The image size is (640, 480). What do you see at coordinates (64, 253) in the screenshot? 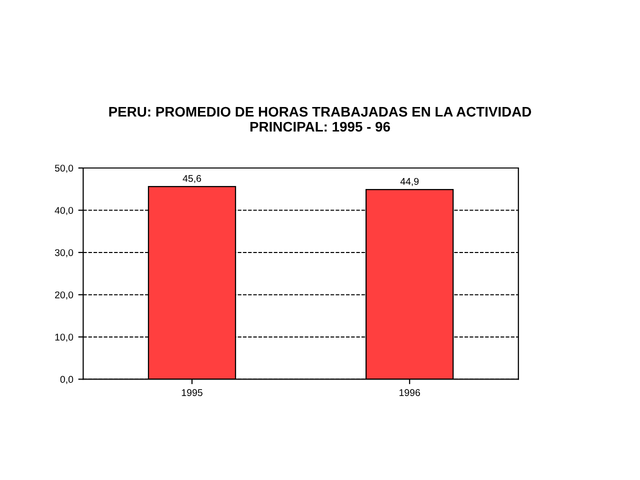
I see `y-tick-label: 30,0` at bounding box center [64, 253].